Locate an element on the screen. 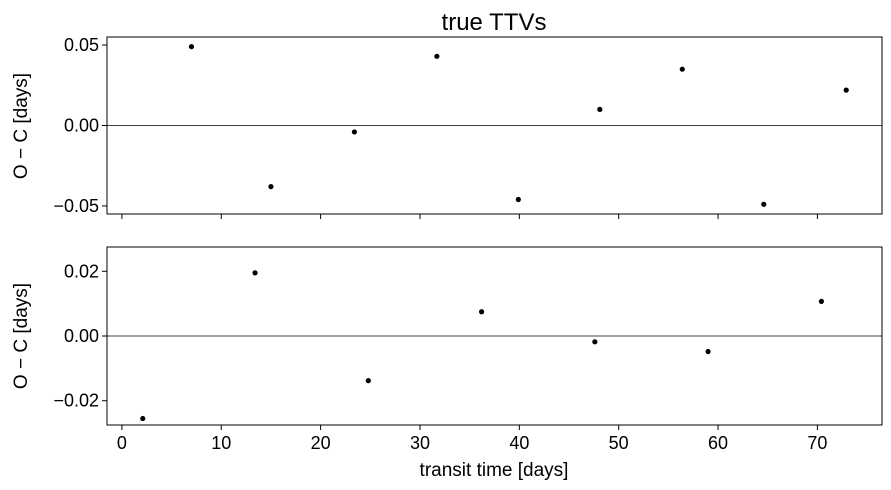 This screenshot has height=490, width=891. bottom-x-tick-label: 60 is located at coordinates (718, 443).